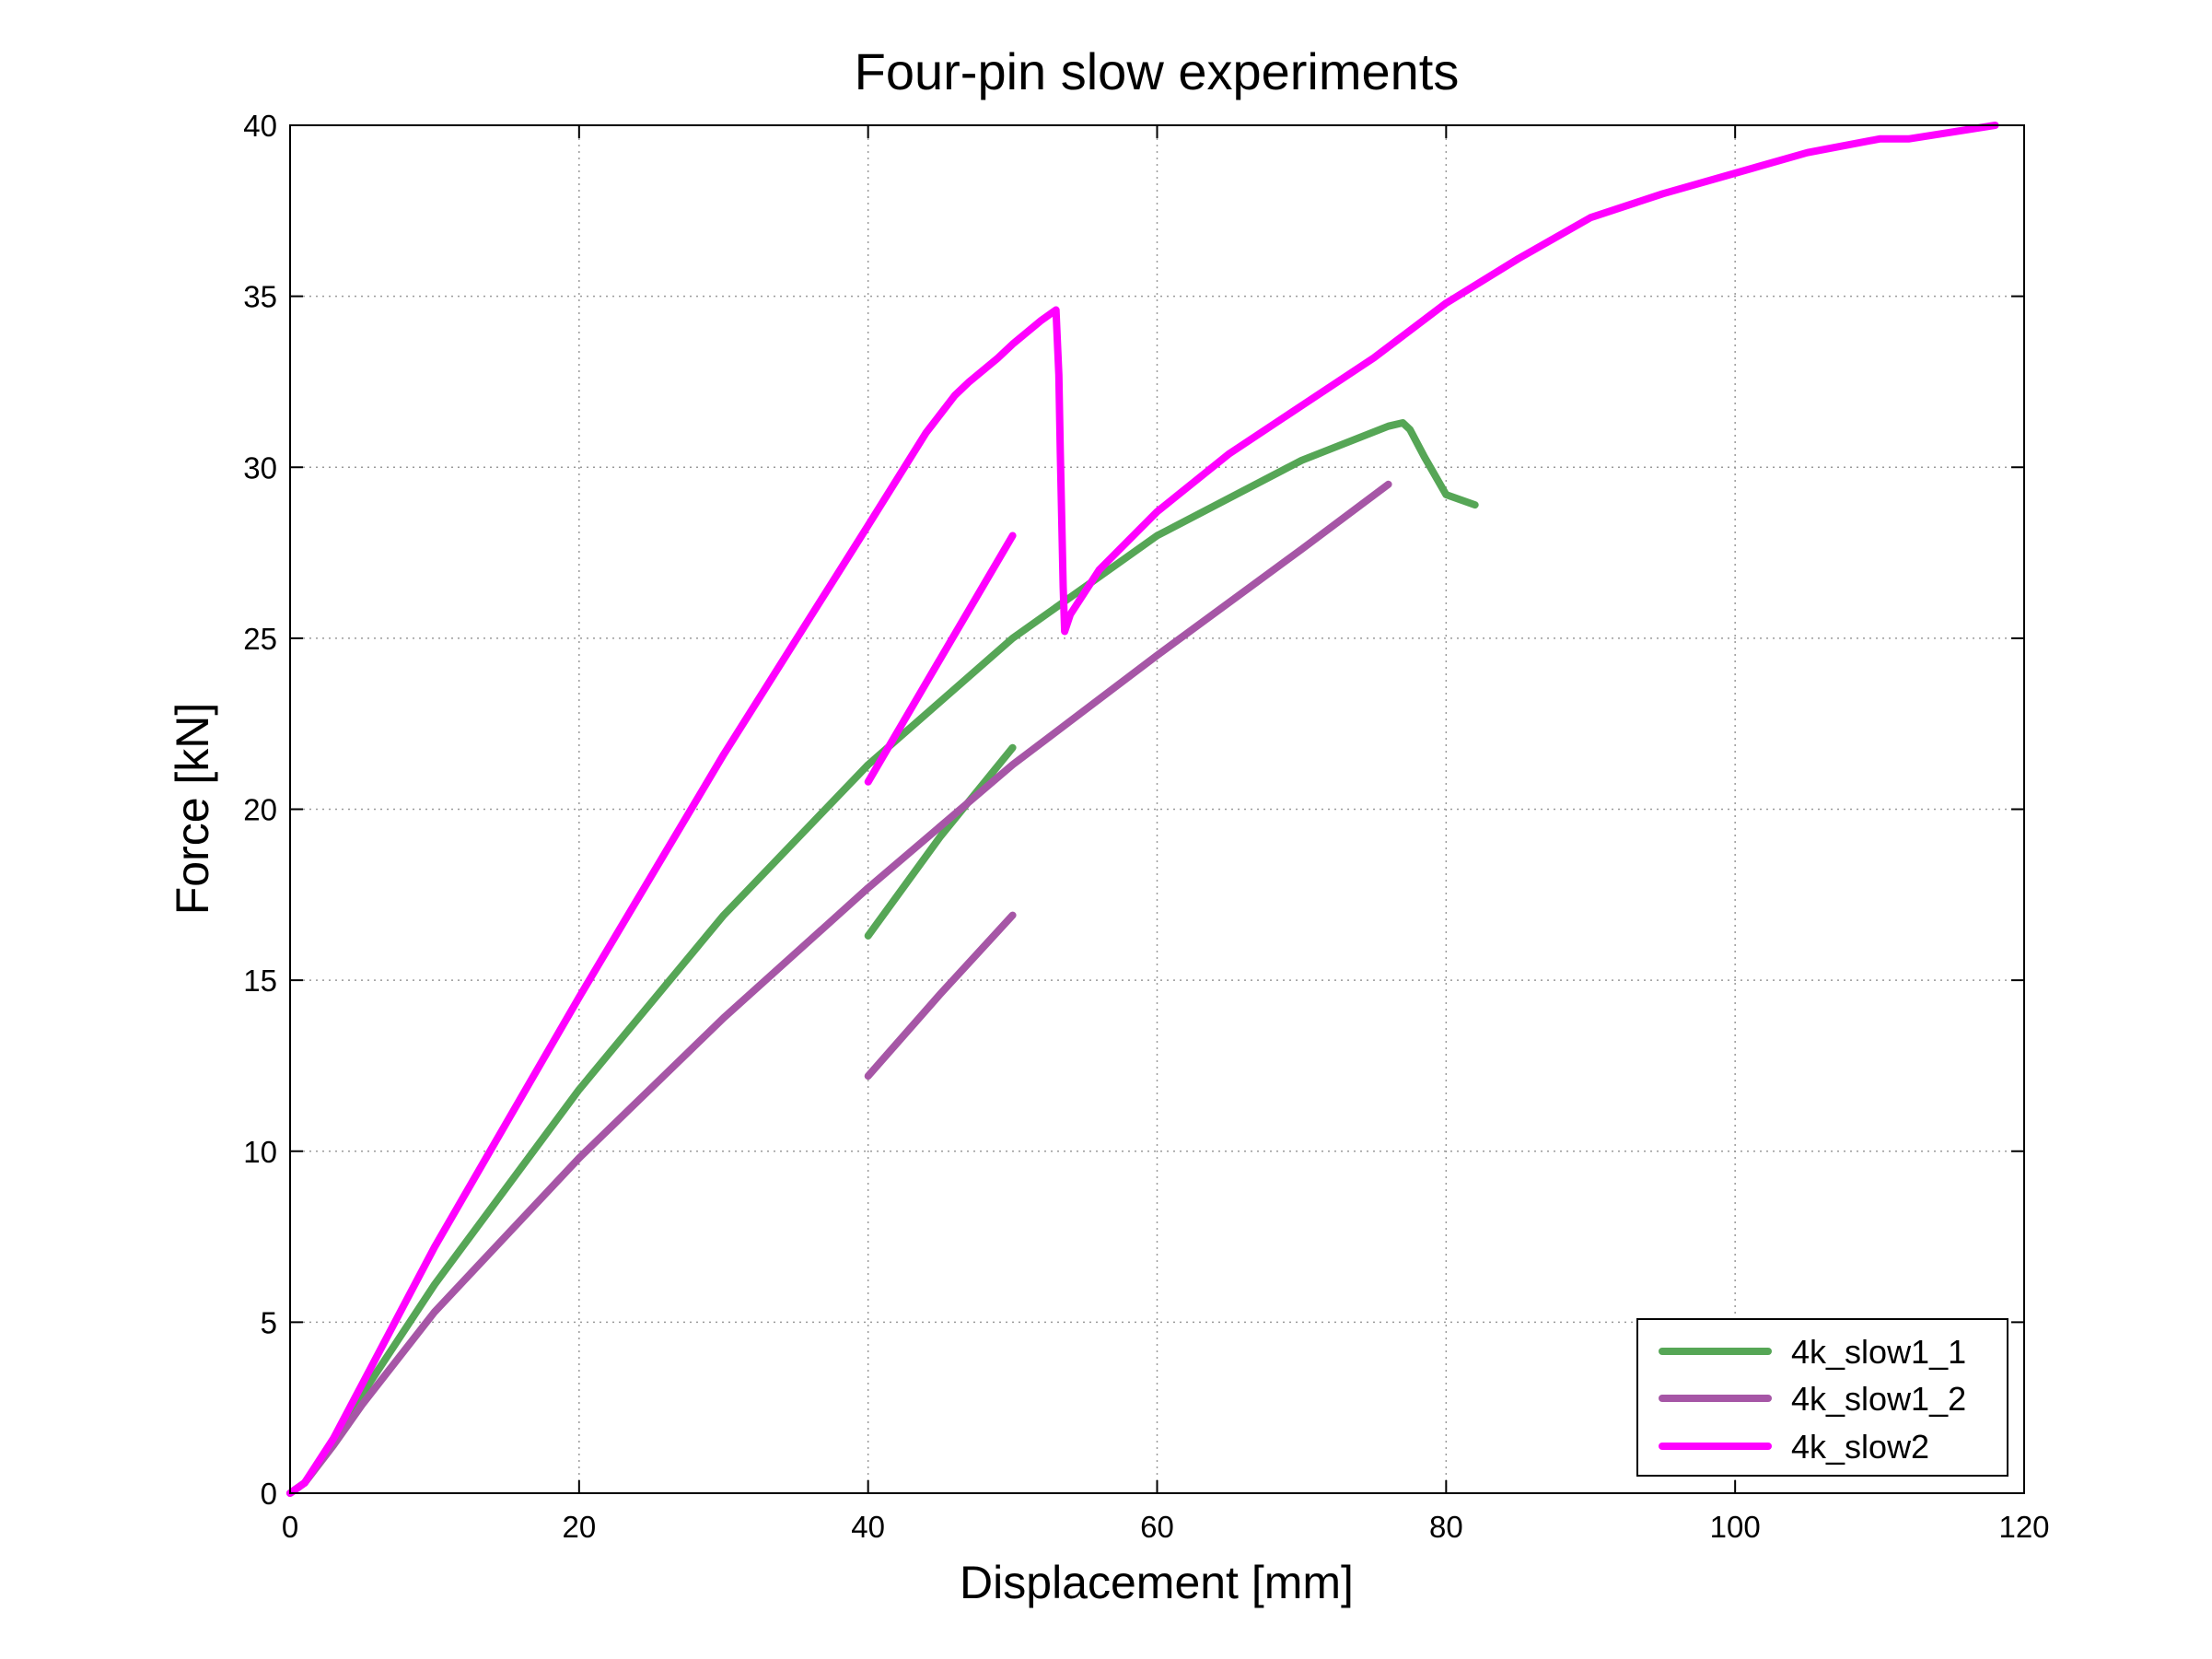  What do you see at coordinates (1158, 71) in the screenshot?
I see `chart-title: Four-pin slow experiments` at bounding box center [1158, 71].